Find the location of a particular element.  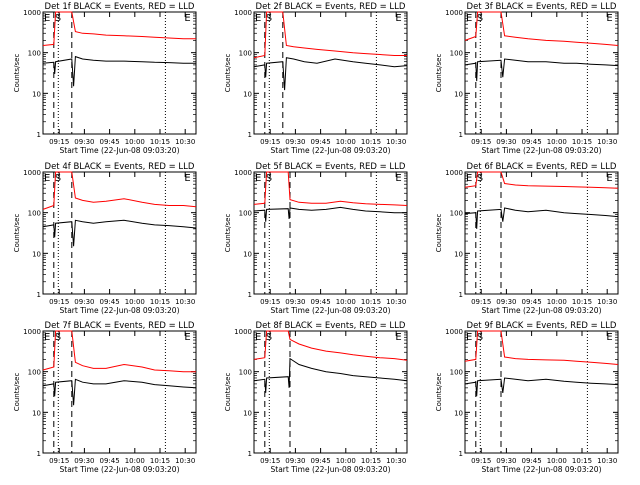

plot-title: Det 8f BLACK = Events, RED = LLD is located at coordinates (331, 326).